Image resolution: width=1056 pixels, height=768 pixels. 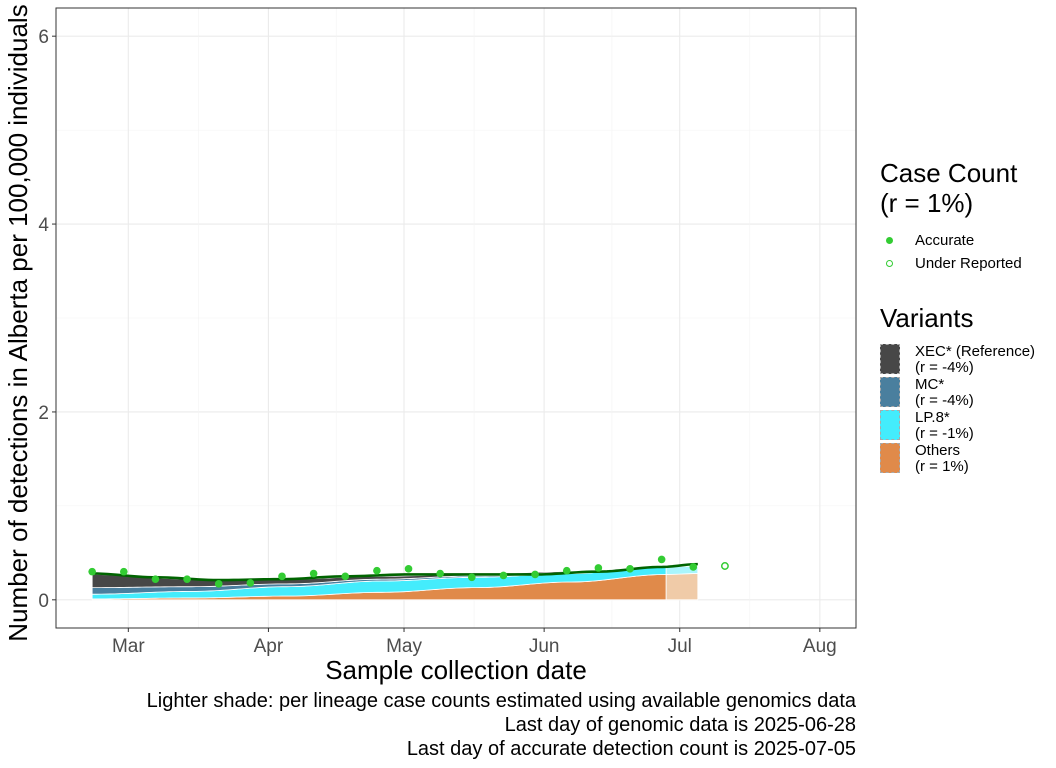 I want to click on x-tick-label: Mar, so click(x=128, y=646).